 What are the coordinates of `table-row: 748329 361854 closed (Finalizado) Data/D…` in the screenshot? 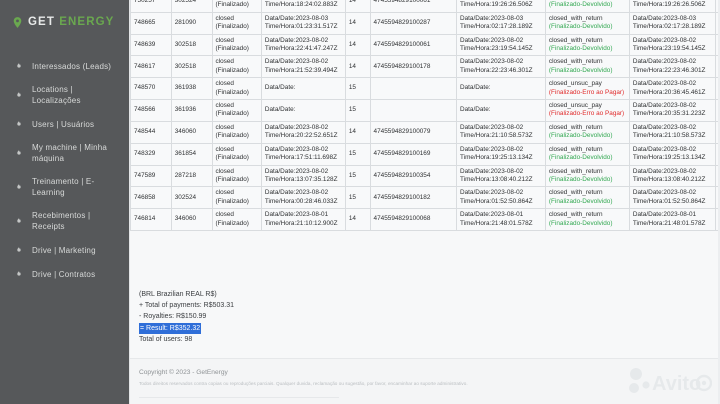 It's located at (425, 154).